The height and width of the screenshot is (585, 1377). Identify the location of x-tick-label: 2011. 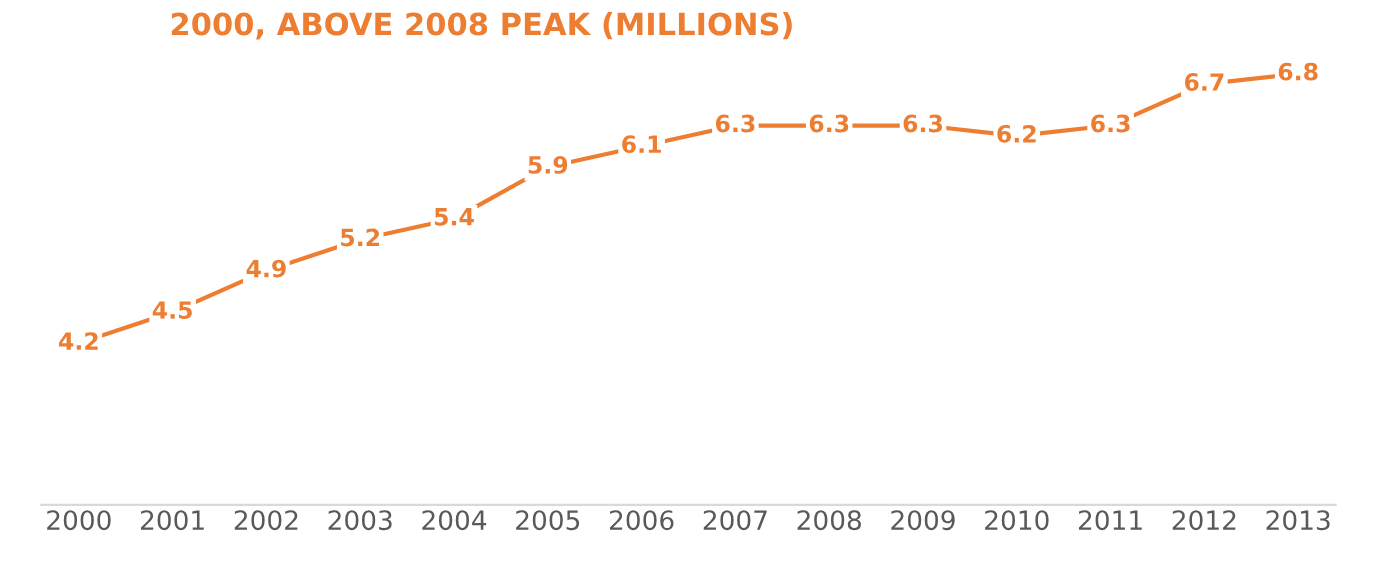
(1110, 520).